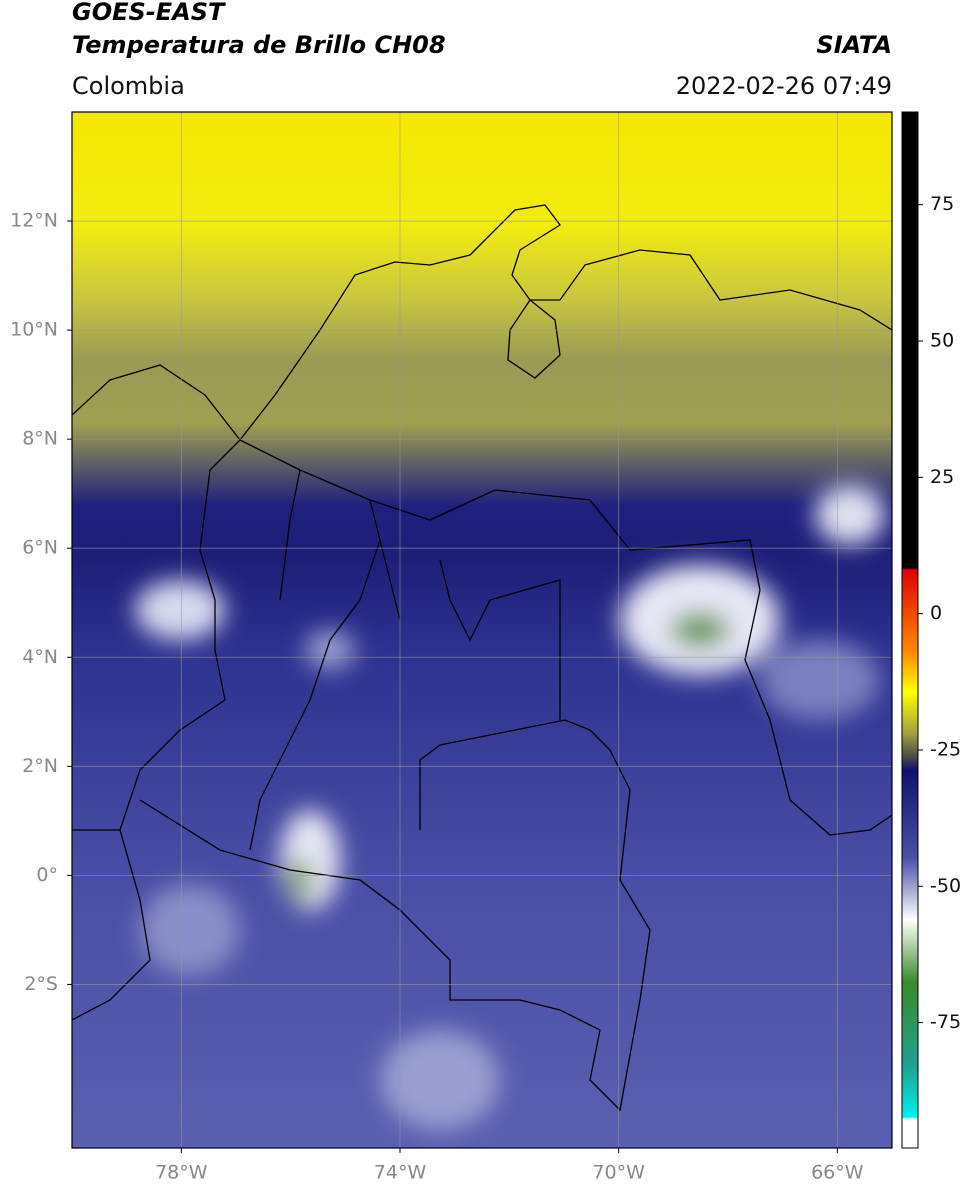  What do you see at coordinates (34, 330) in the screenshot?
I see `lat-tick-label: 10°N` at bounding box center [34, 330].